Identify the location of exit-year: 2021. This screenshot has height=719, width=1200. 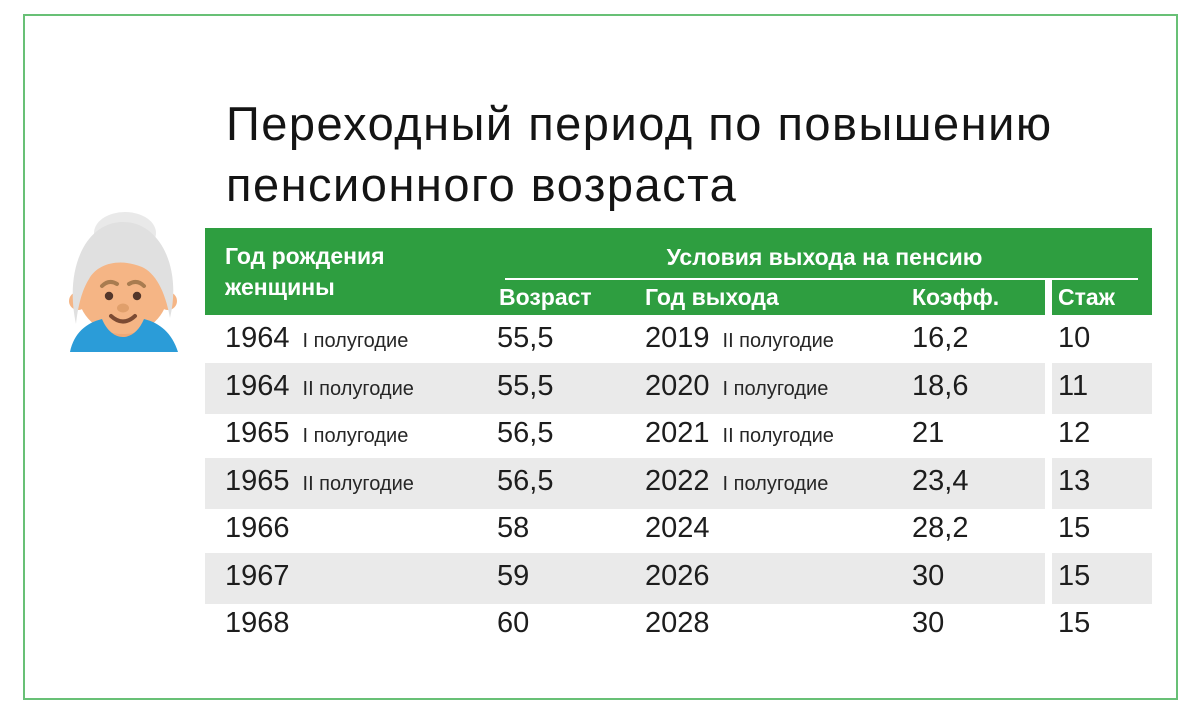
(677, 433).